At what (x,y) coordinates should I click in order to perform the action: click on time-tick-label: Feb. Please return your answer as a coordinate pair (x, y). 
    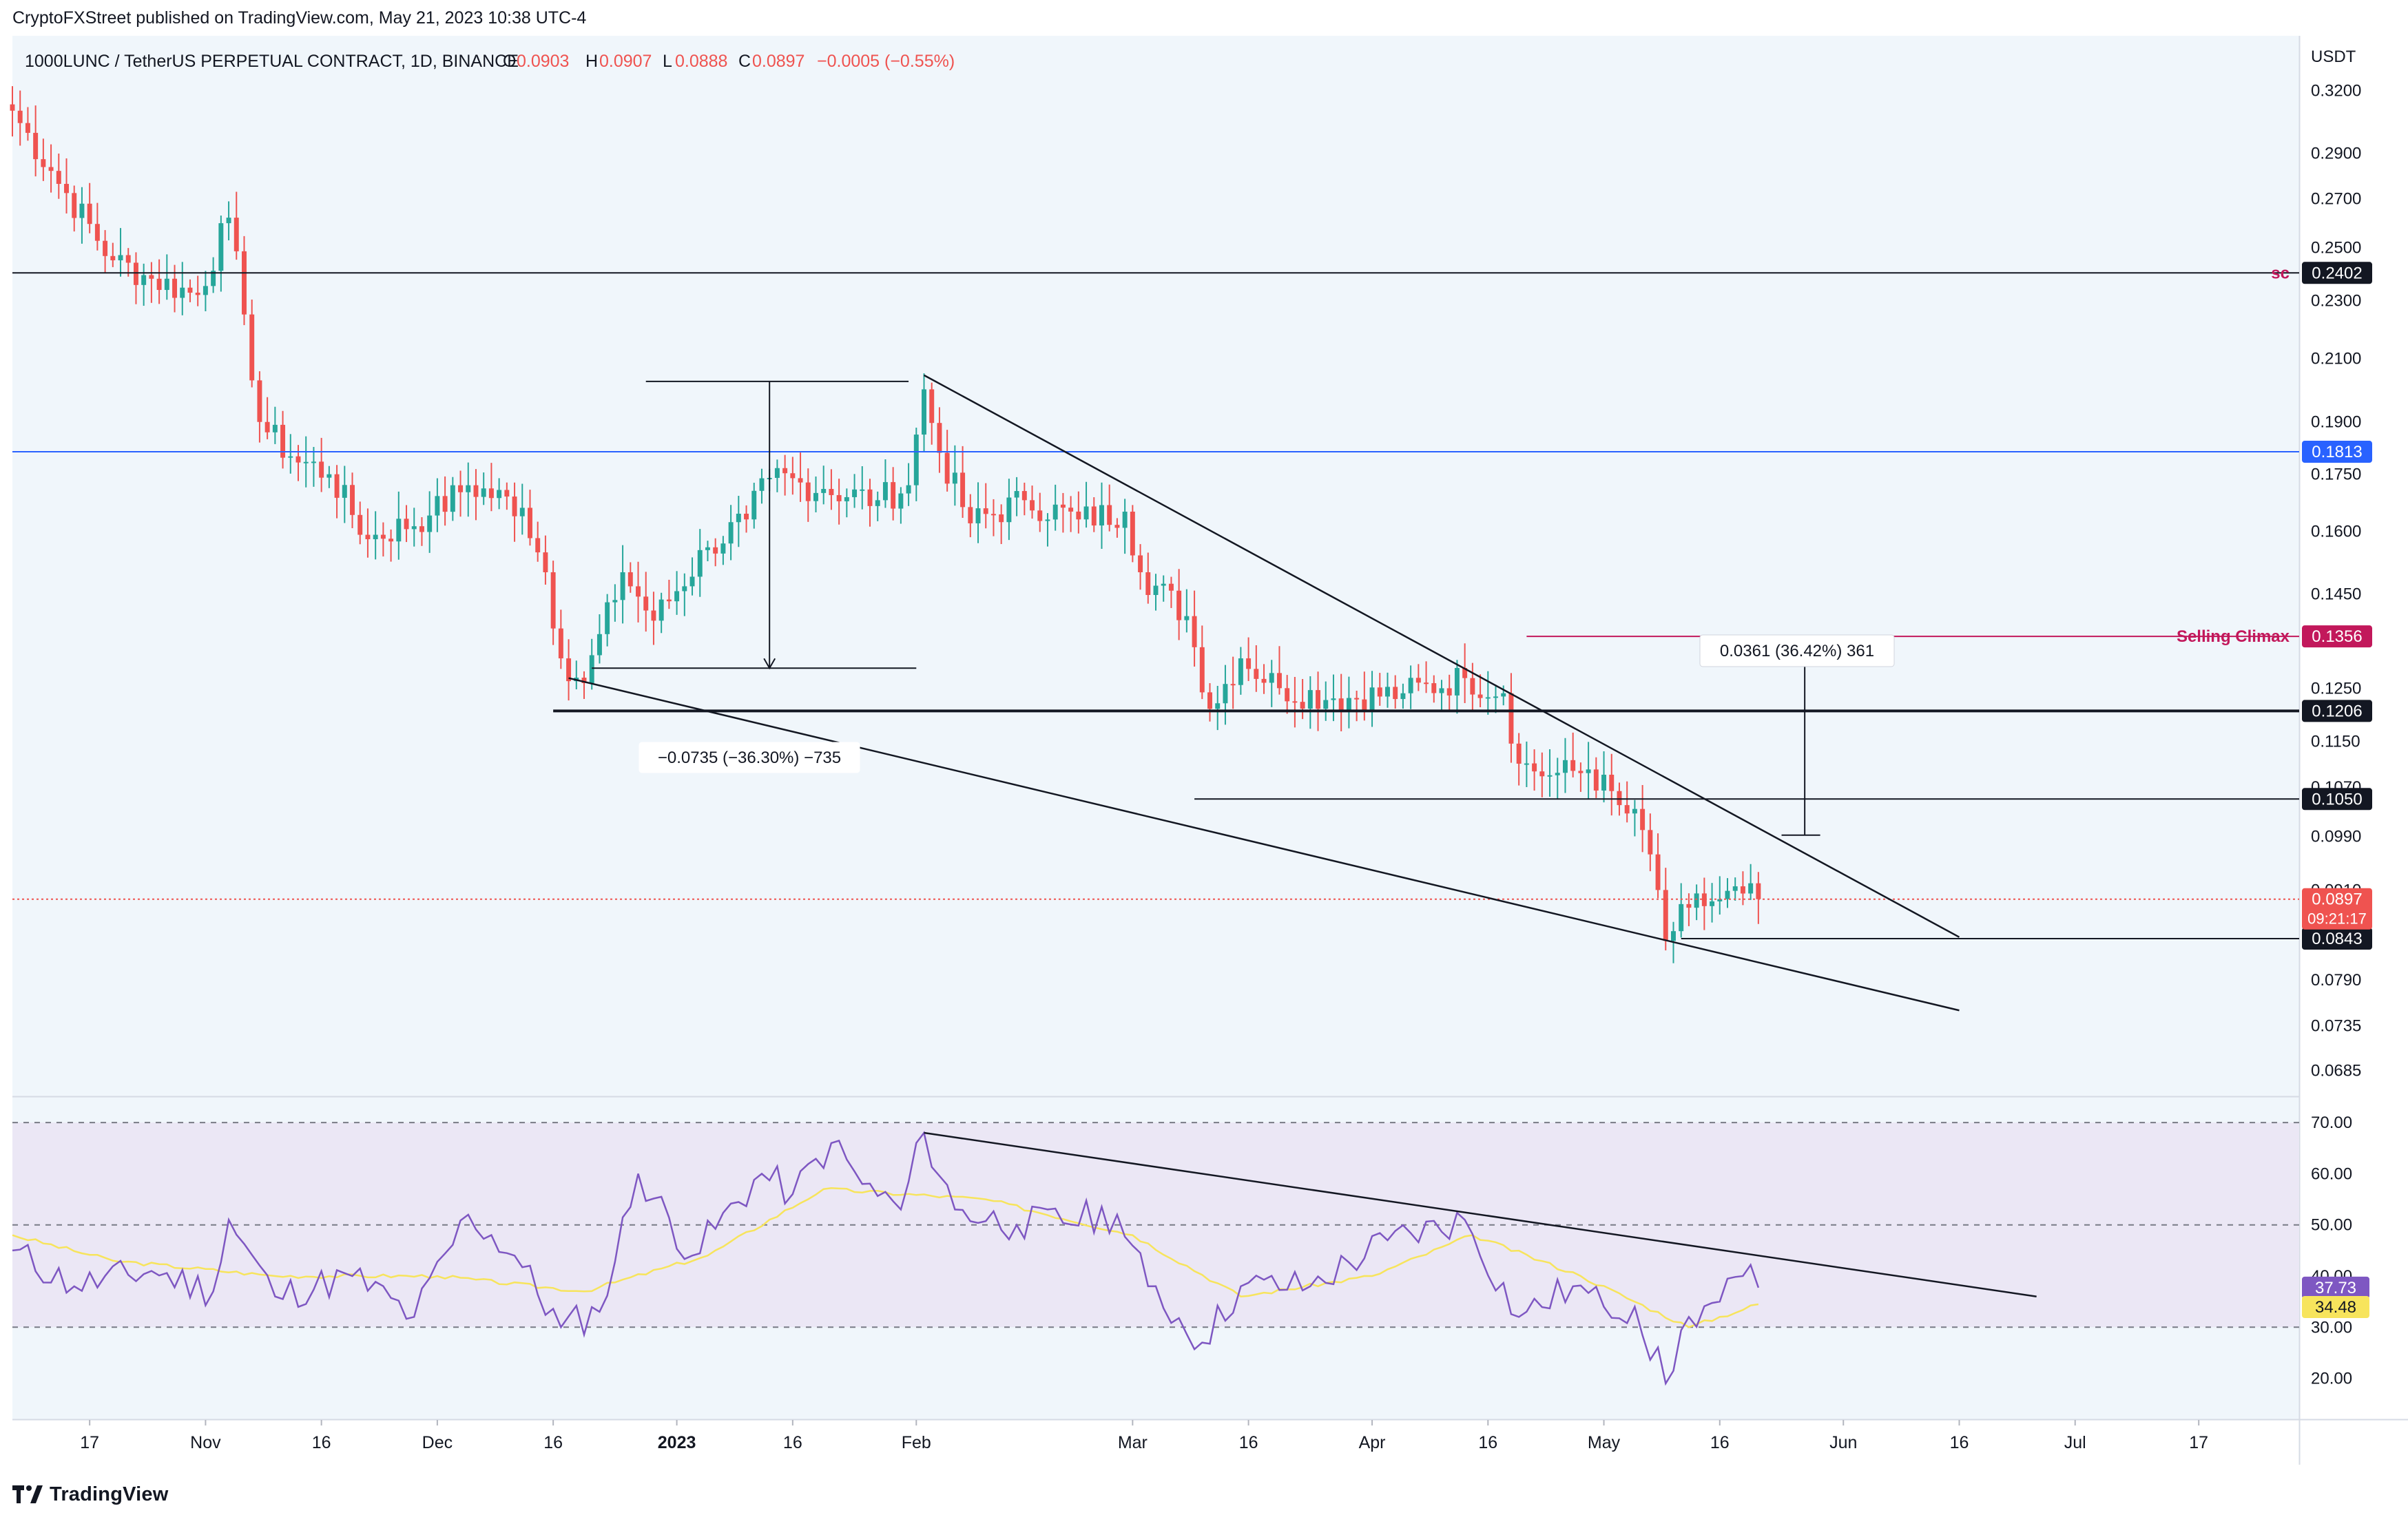
    Looking at the image, I should click on (916, 1442).